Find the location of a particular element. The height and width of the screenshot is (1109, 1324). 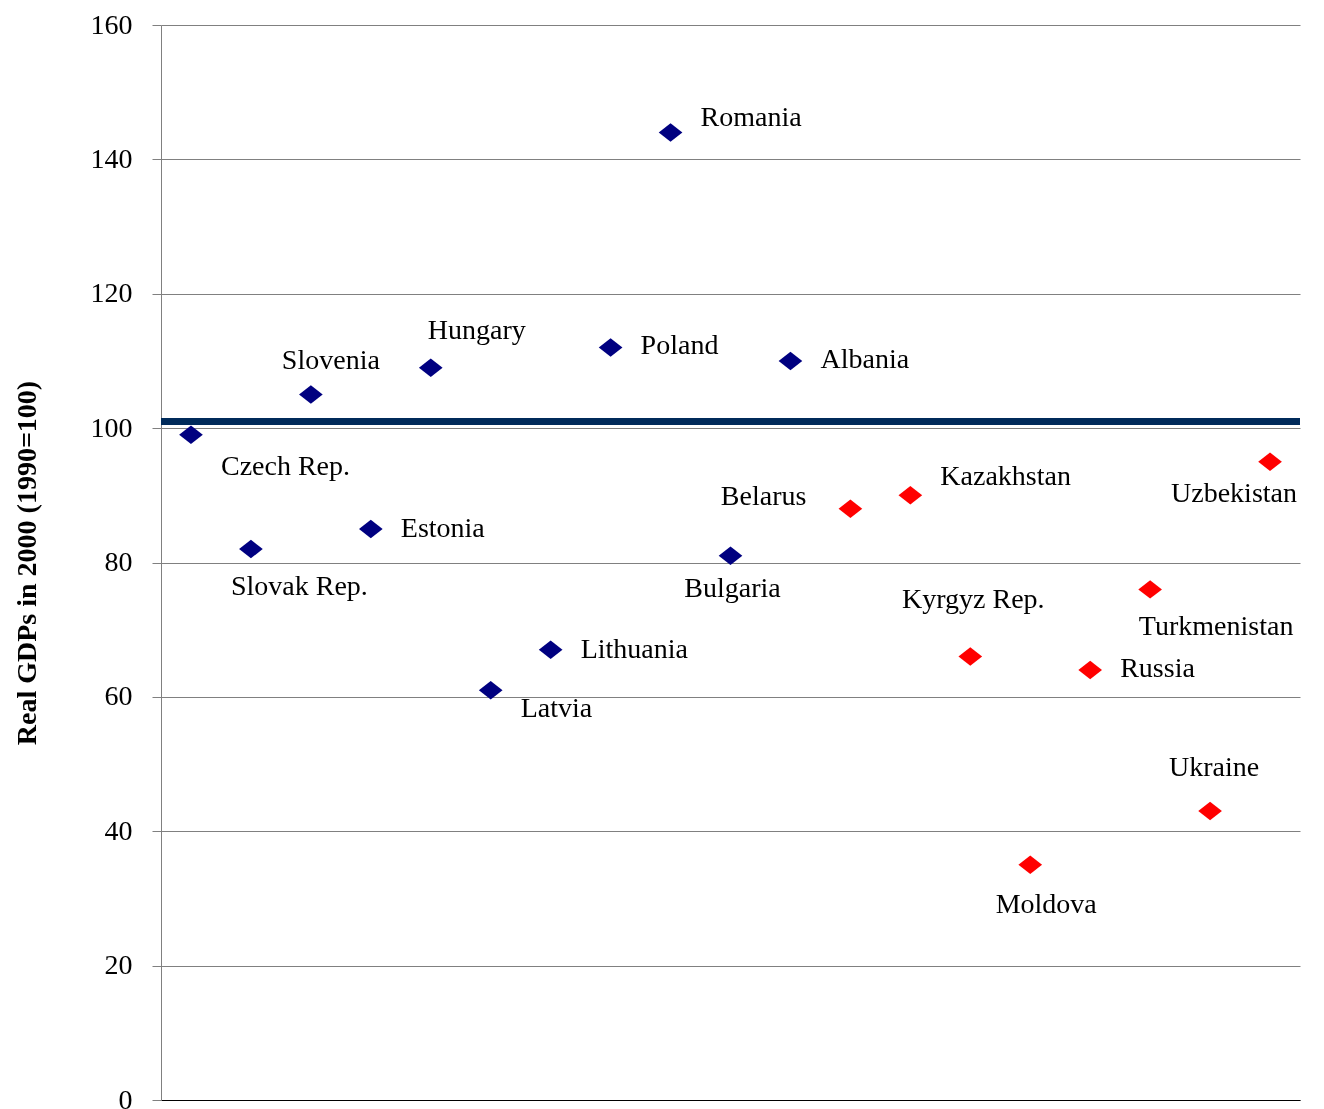

data-label: Estonia is located at coordinates (443, 527).